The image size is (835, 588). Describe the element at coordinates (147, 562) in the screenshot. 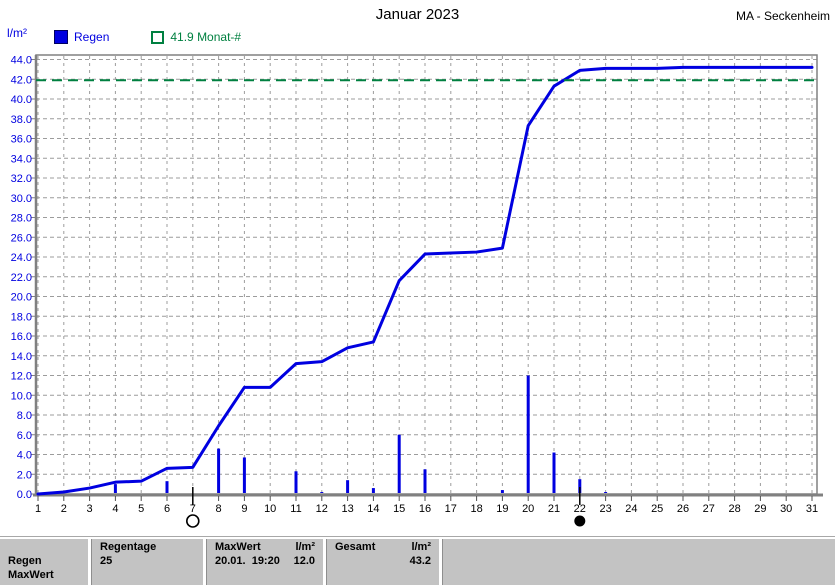

I see `regentage-cell: Regentage 25` at that location.